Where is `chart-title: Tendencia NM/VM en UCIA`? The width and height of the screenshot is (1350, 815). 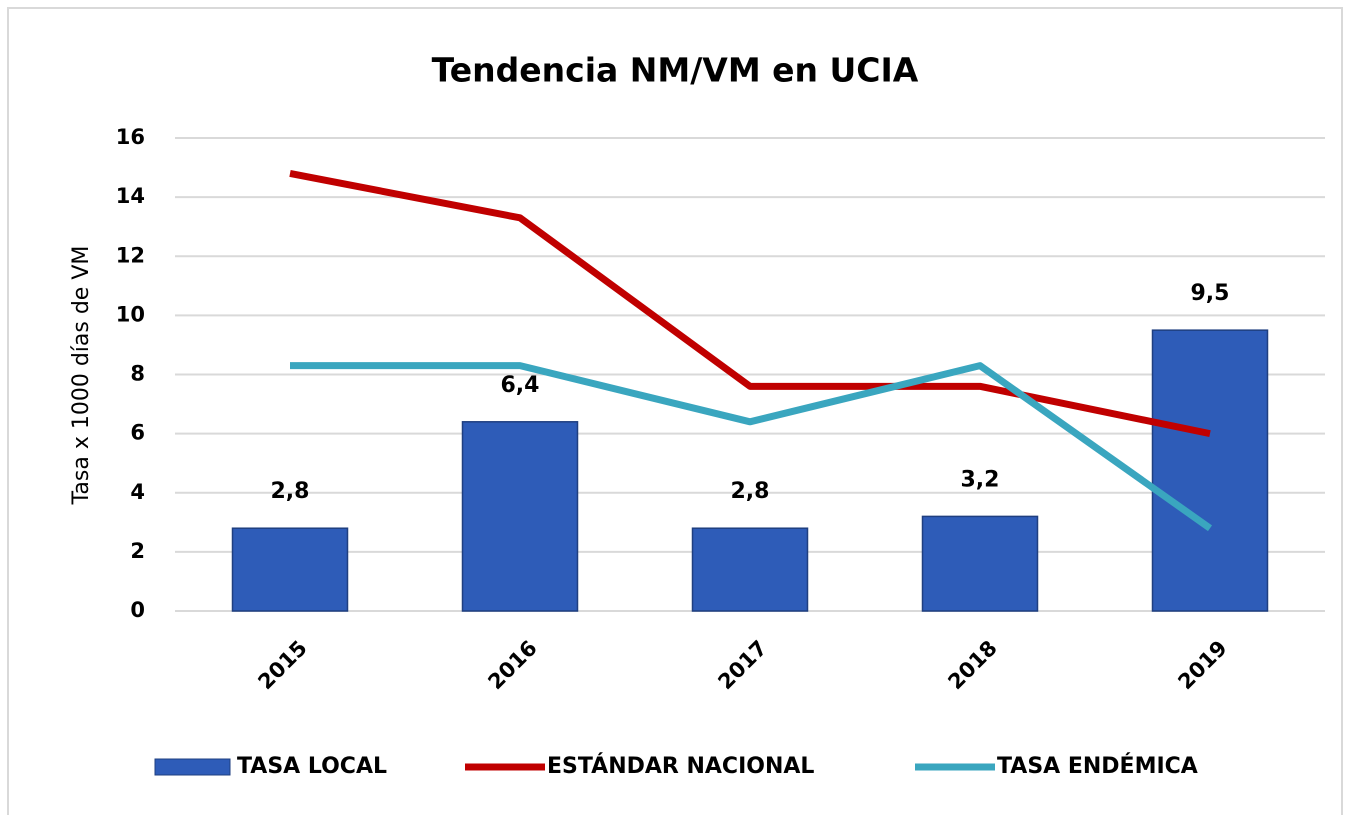
chart-title: Tendencia NM/VM en UCIA is located at coordinates (675, 70).